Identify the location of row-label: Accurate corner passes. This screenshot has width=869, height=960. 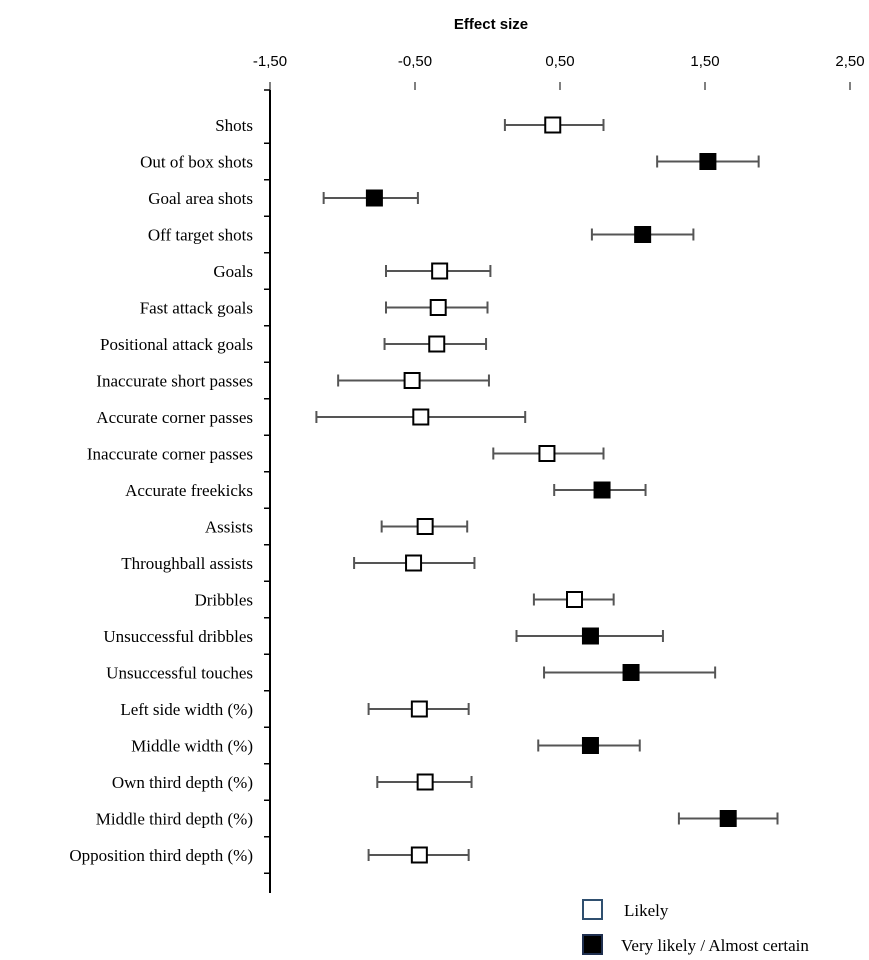
(174, 417).